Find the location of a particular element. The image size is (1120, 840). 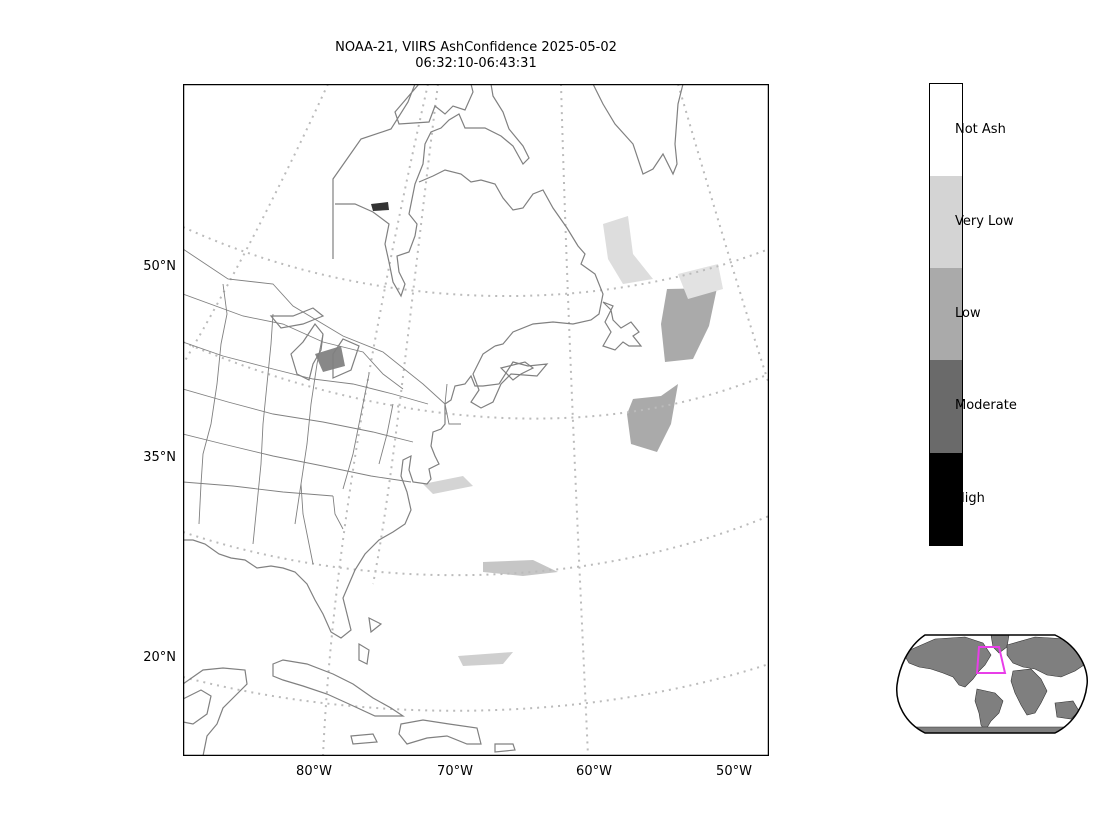

legend-label-very-low: Very Low is located at coordinates (984, 221).